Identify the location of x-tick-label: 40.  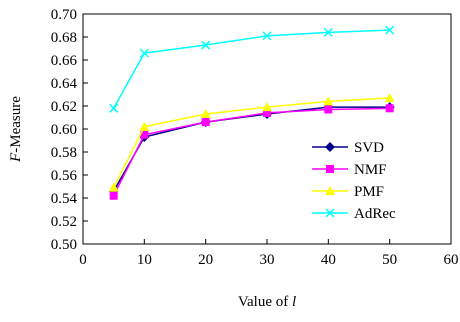
(328, 260).